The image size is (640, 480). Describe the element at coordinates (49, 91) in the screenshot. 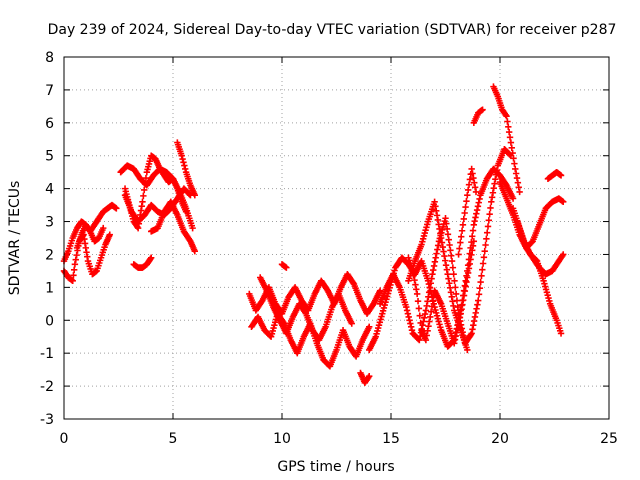

I see `y-tick-label: 7` at that location.